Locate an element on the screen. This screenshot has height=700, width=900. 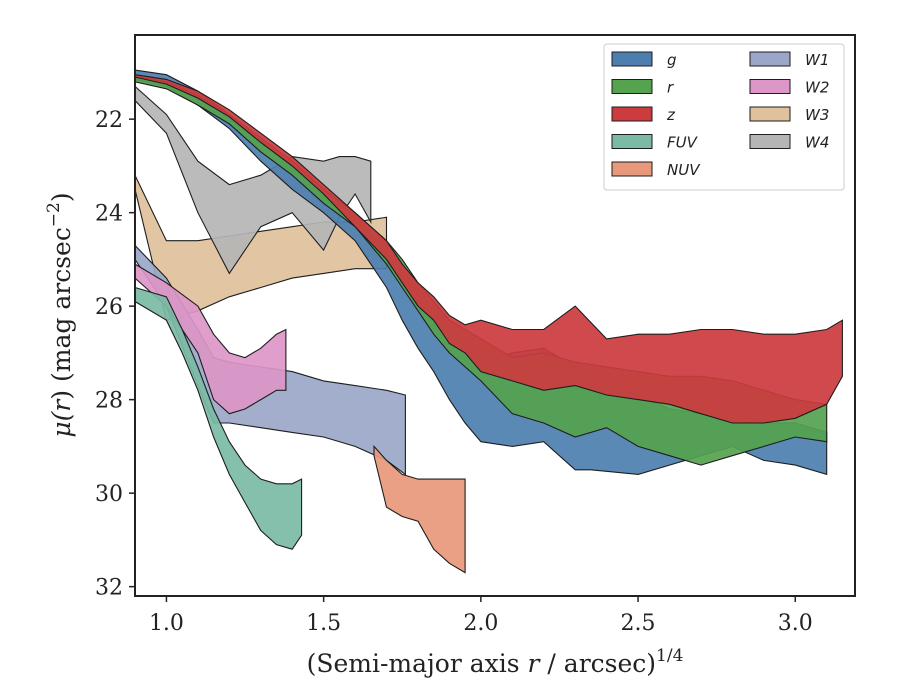
series-band-W2 is located at coordinates (210, 339).